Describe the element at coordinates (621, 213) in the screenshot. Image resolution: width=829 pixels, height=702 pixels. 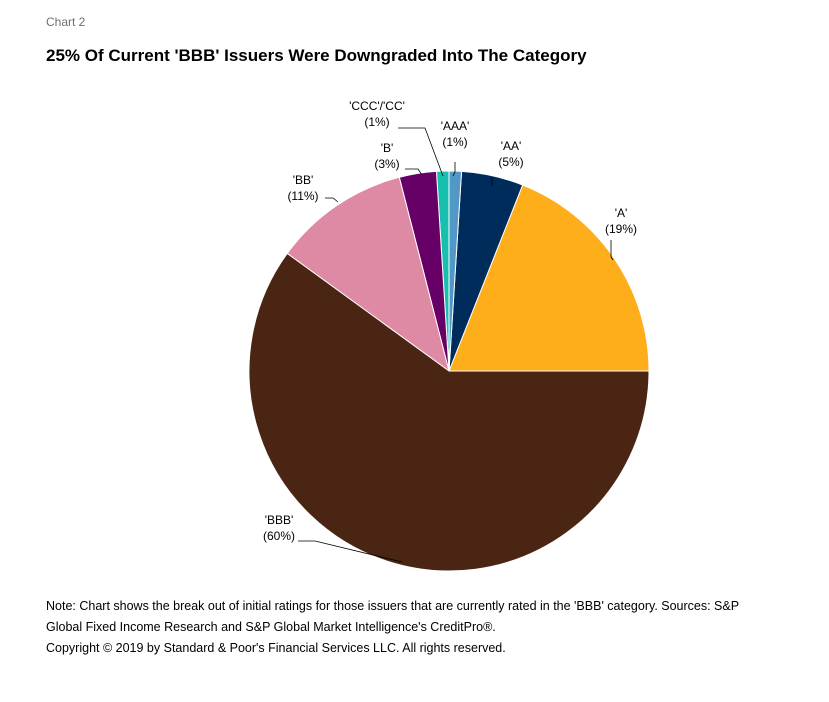
I see `slice-label-0: 'A'` at that location.